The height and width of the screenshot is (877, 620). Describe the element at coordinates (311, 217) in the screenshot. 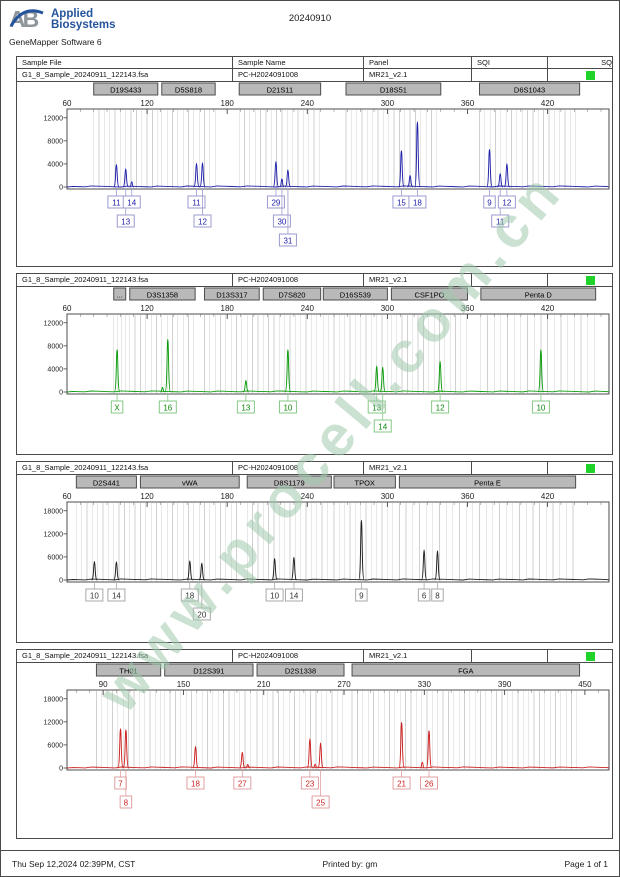

I see `allele-labels: 11 13 14 11 12 29 30 31 15 18 9 11 12` at that location.